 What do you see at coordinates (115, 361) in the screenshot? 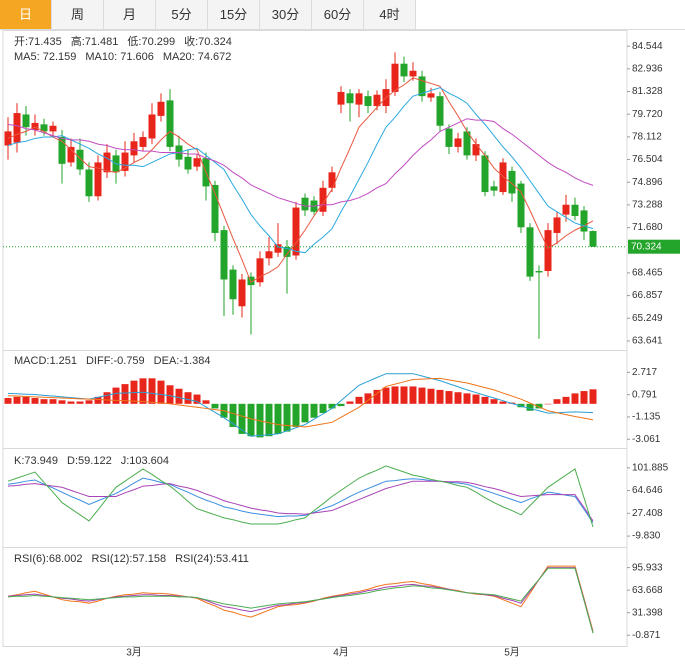
I see `legend-entry: DIFF:-0.759` at bounding box center [115, 361].